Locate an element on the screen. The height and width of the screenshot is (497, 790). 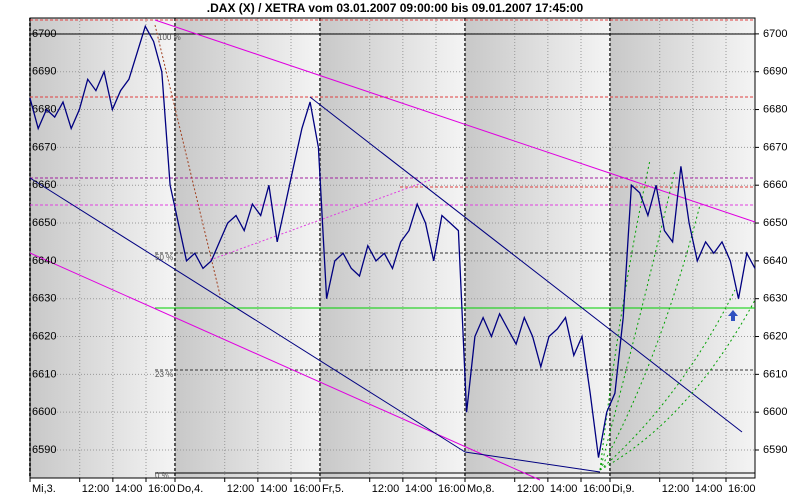
x-tick-label: Fr,5. is located at coordinates (333, 489).